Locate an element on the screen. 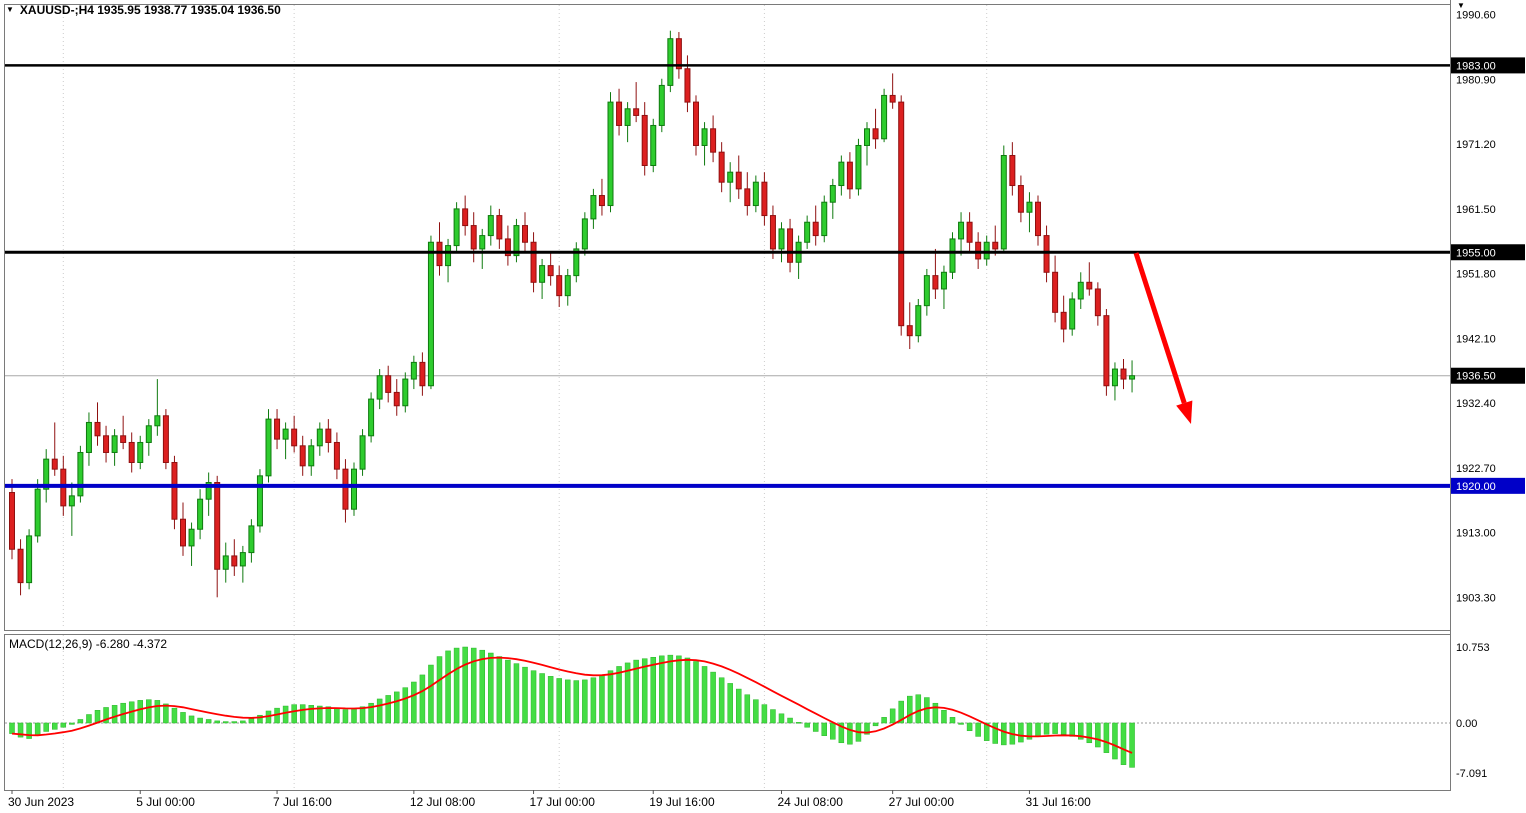 The width and height of the screenshot is (1526, 813). price-label-1920.00: 1920.00 is located at coordinates (1488, 485).